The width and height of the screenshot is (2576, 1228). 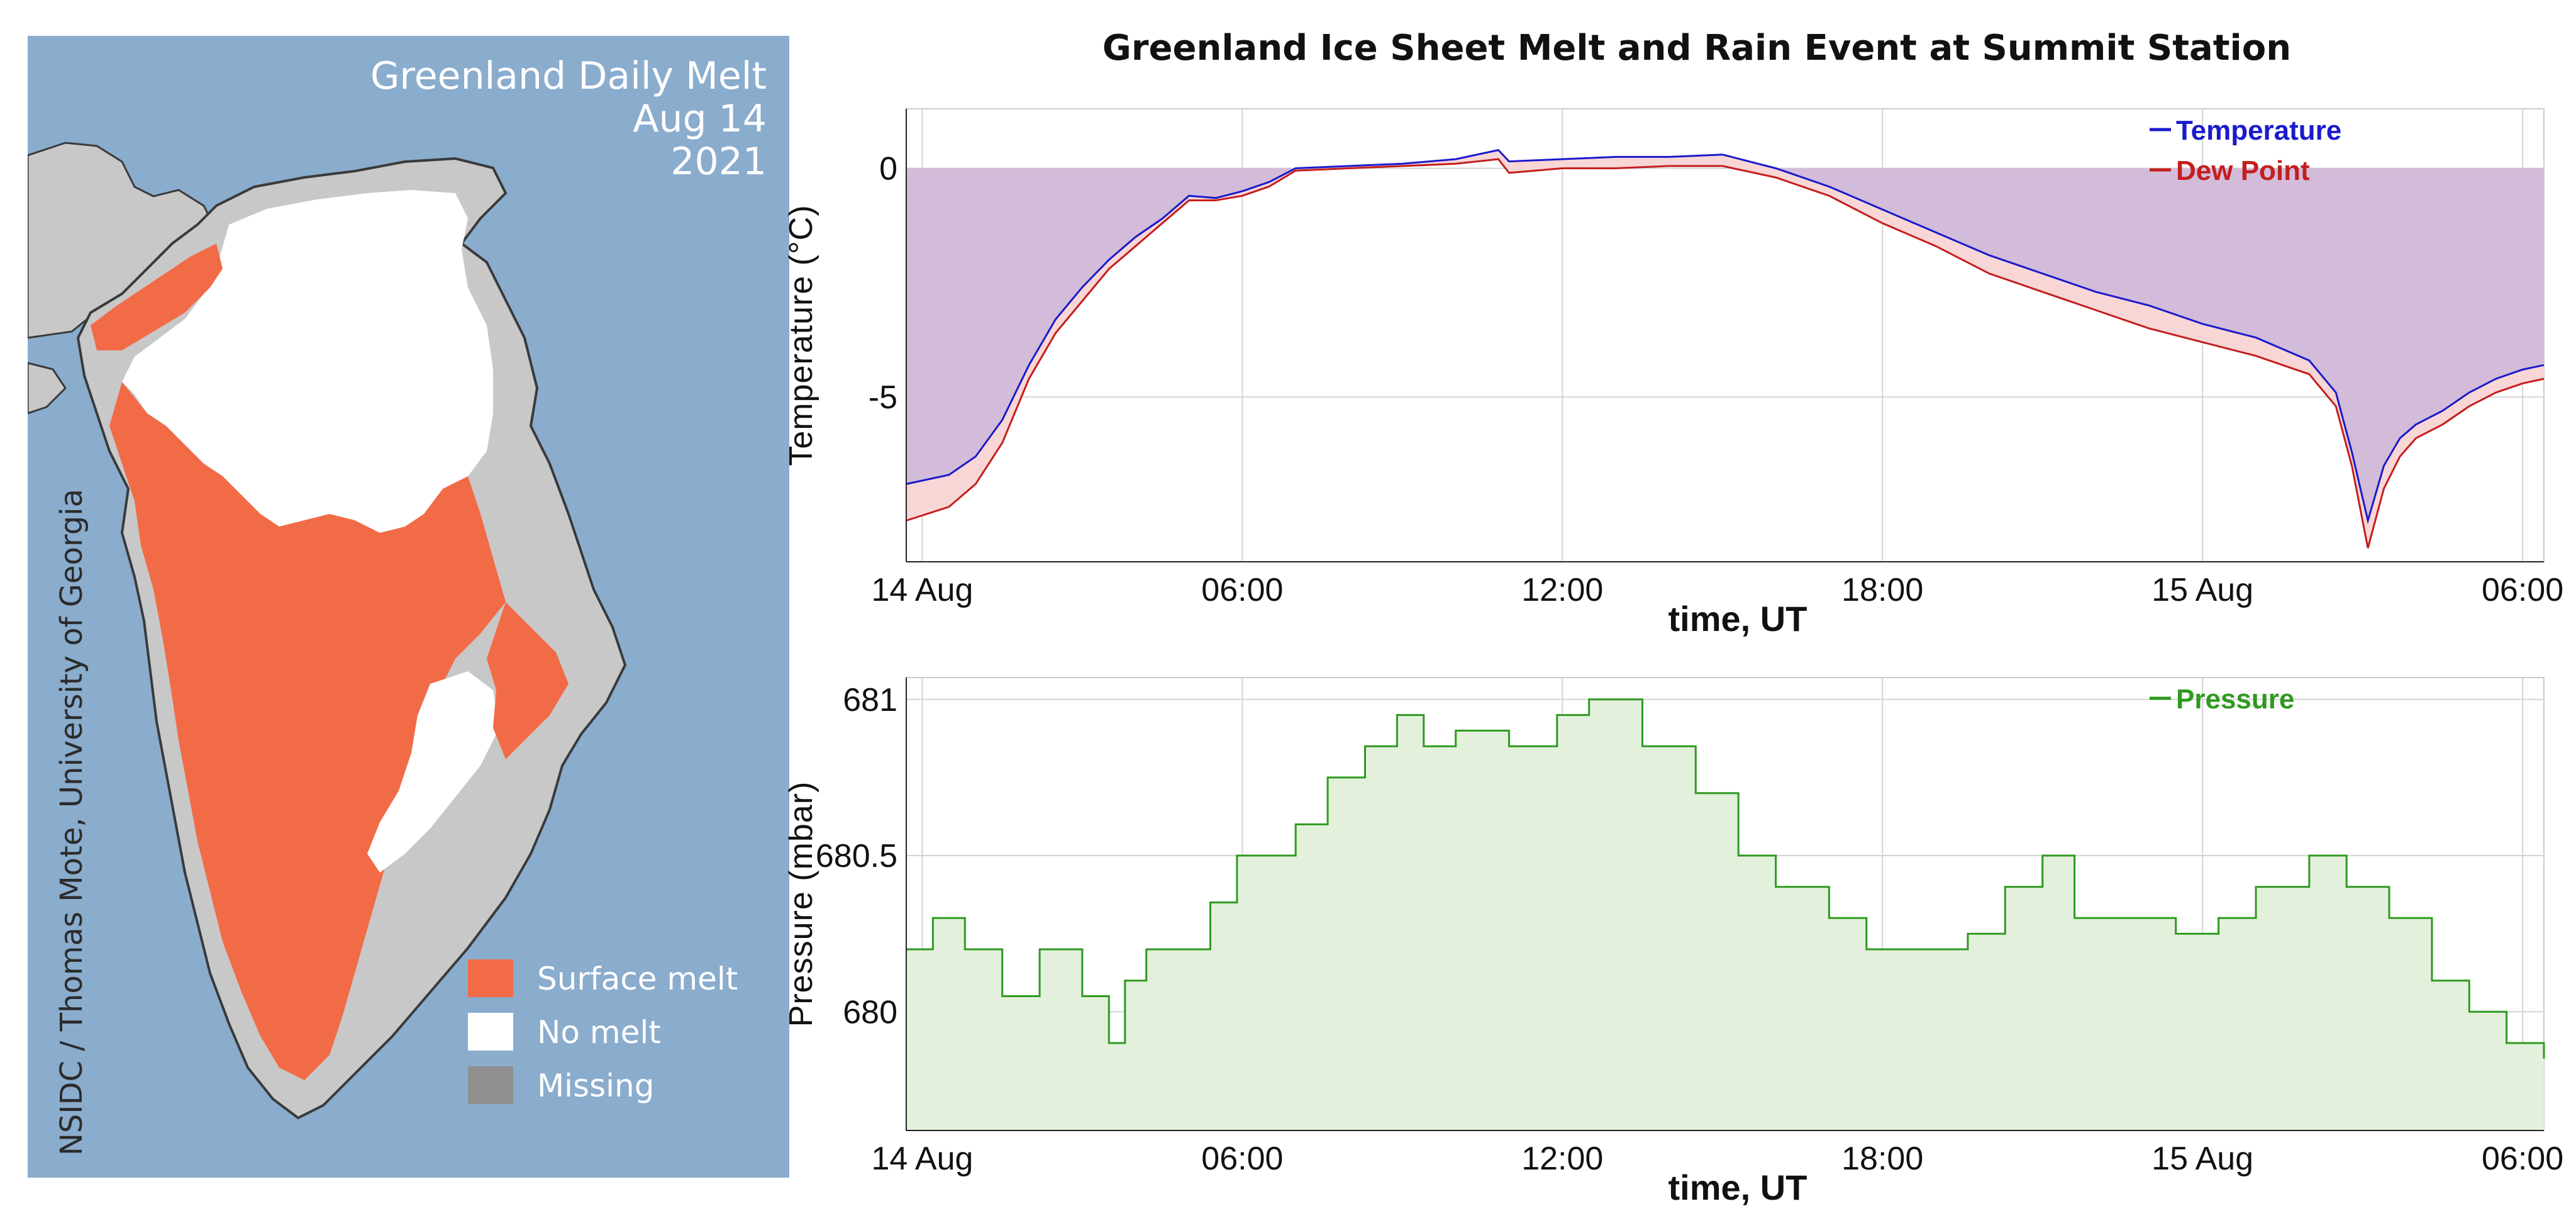 I want to click on pressure-legend-entry: Pressure, so click(x=2222, y=699).